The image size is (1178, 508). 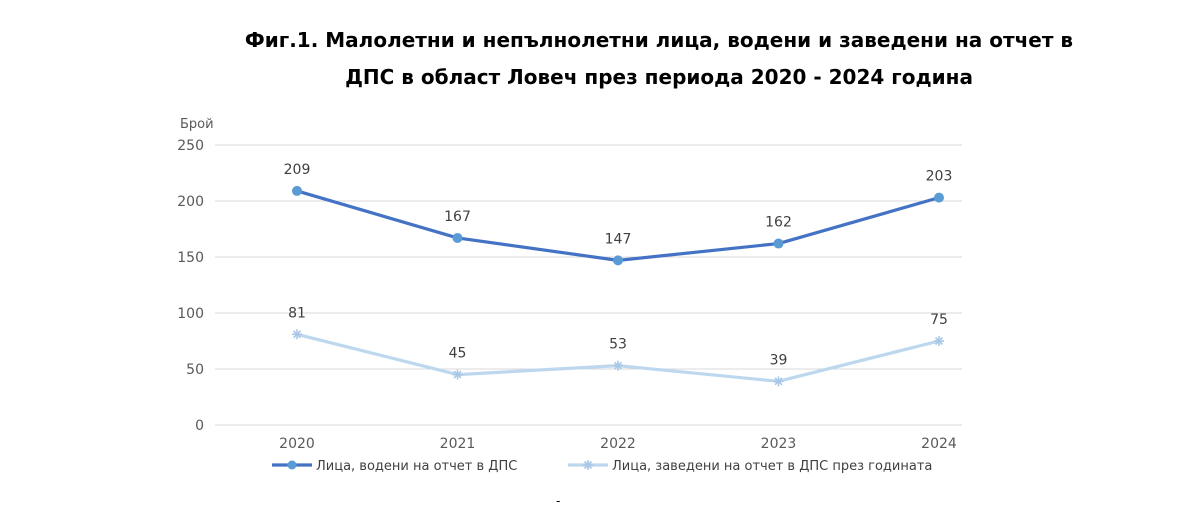 What do you see at coordinates (779, 444) in the screenshot?
I see `x-tick-label: 2023` at bounding box center [779, 444].